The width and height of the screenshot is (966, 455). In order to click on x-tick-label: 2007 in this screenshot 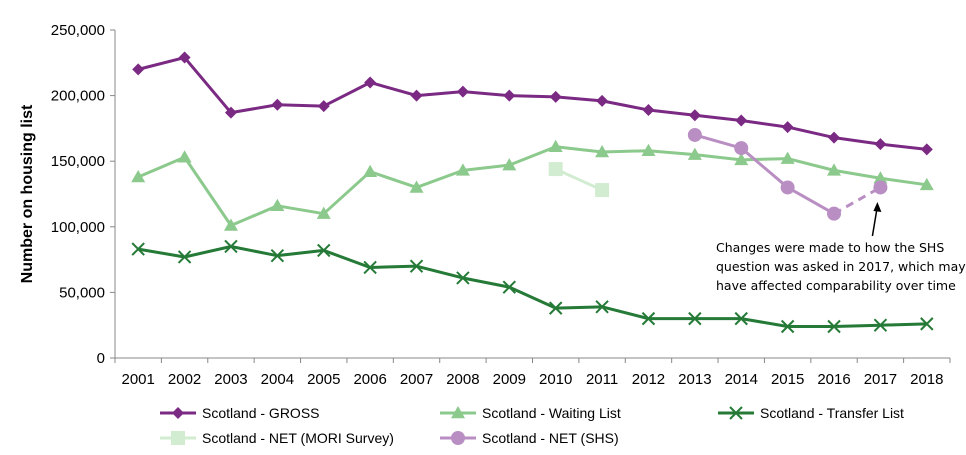, I will do `click(416, 379)`.